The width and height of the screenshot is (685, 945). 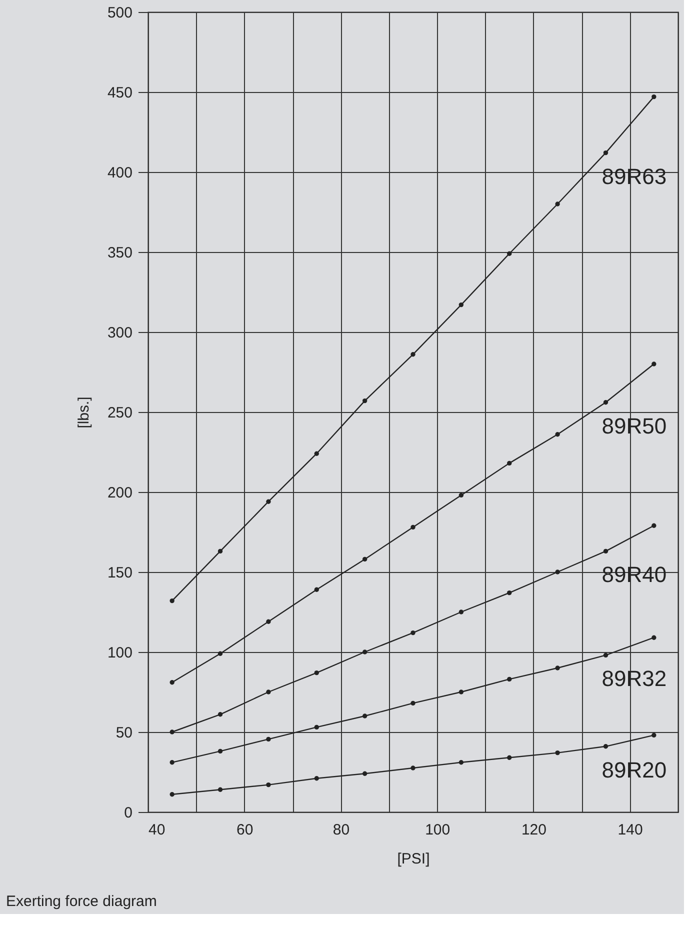 I want to click on x-tick-label: 100, so click(x=437, y=830).